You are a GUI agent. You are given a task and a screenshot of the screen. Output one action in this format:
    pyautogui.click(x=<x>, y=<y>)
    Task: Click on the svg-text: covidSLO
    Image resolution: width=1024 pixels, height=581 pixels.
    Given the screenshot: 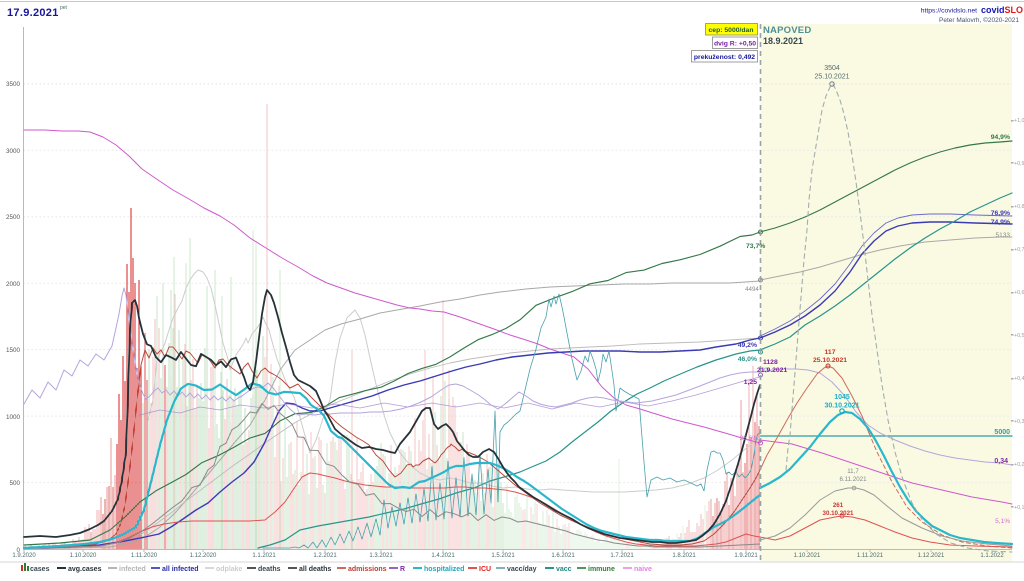 What is the action you would take?
    pyautogui.click(x=1002, y=10)
    